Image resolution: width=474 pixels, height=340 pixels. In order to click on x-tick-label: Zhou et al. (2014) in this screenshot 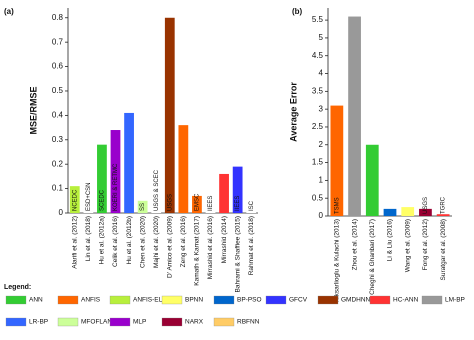, I will do `click(354, 244)`.